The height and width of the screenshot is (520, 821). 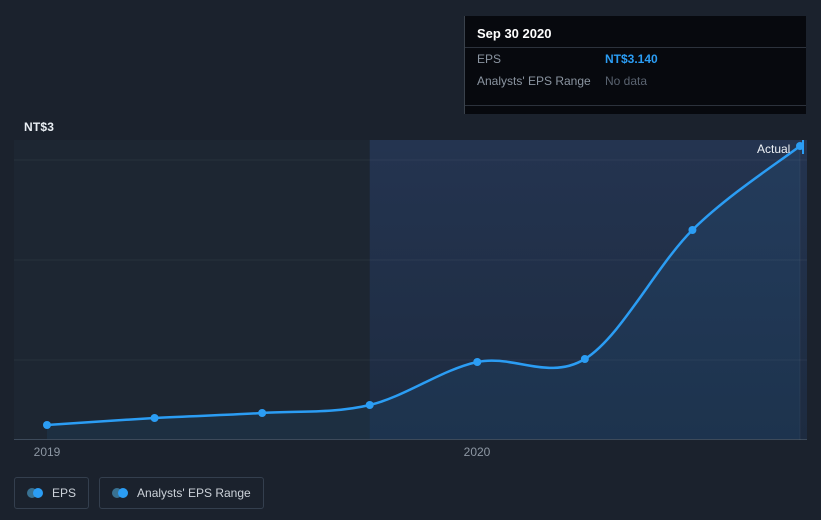 What do you see at coordinates (64, 493) in the screenshot?
I see `legend-eps-label: EPS` at bounding box center [64, 493].